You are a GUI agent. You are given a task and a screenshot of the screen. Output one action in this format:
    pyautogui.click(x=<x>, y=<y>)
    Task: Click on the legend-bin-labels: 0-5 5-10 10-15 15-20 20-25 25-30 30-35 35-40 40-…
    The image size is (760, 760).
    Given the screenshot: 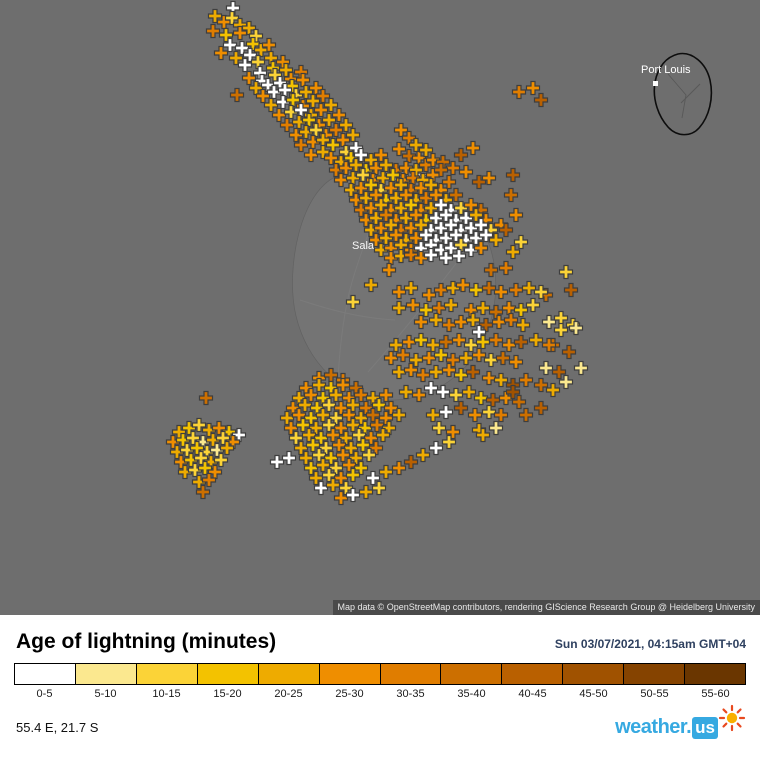 What is the action you would take?
    pyautogui.click(x=380, y=694)
    